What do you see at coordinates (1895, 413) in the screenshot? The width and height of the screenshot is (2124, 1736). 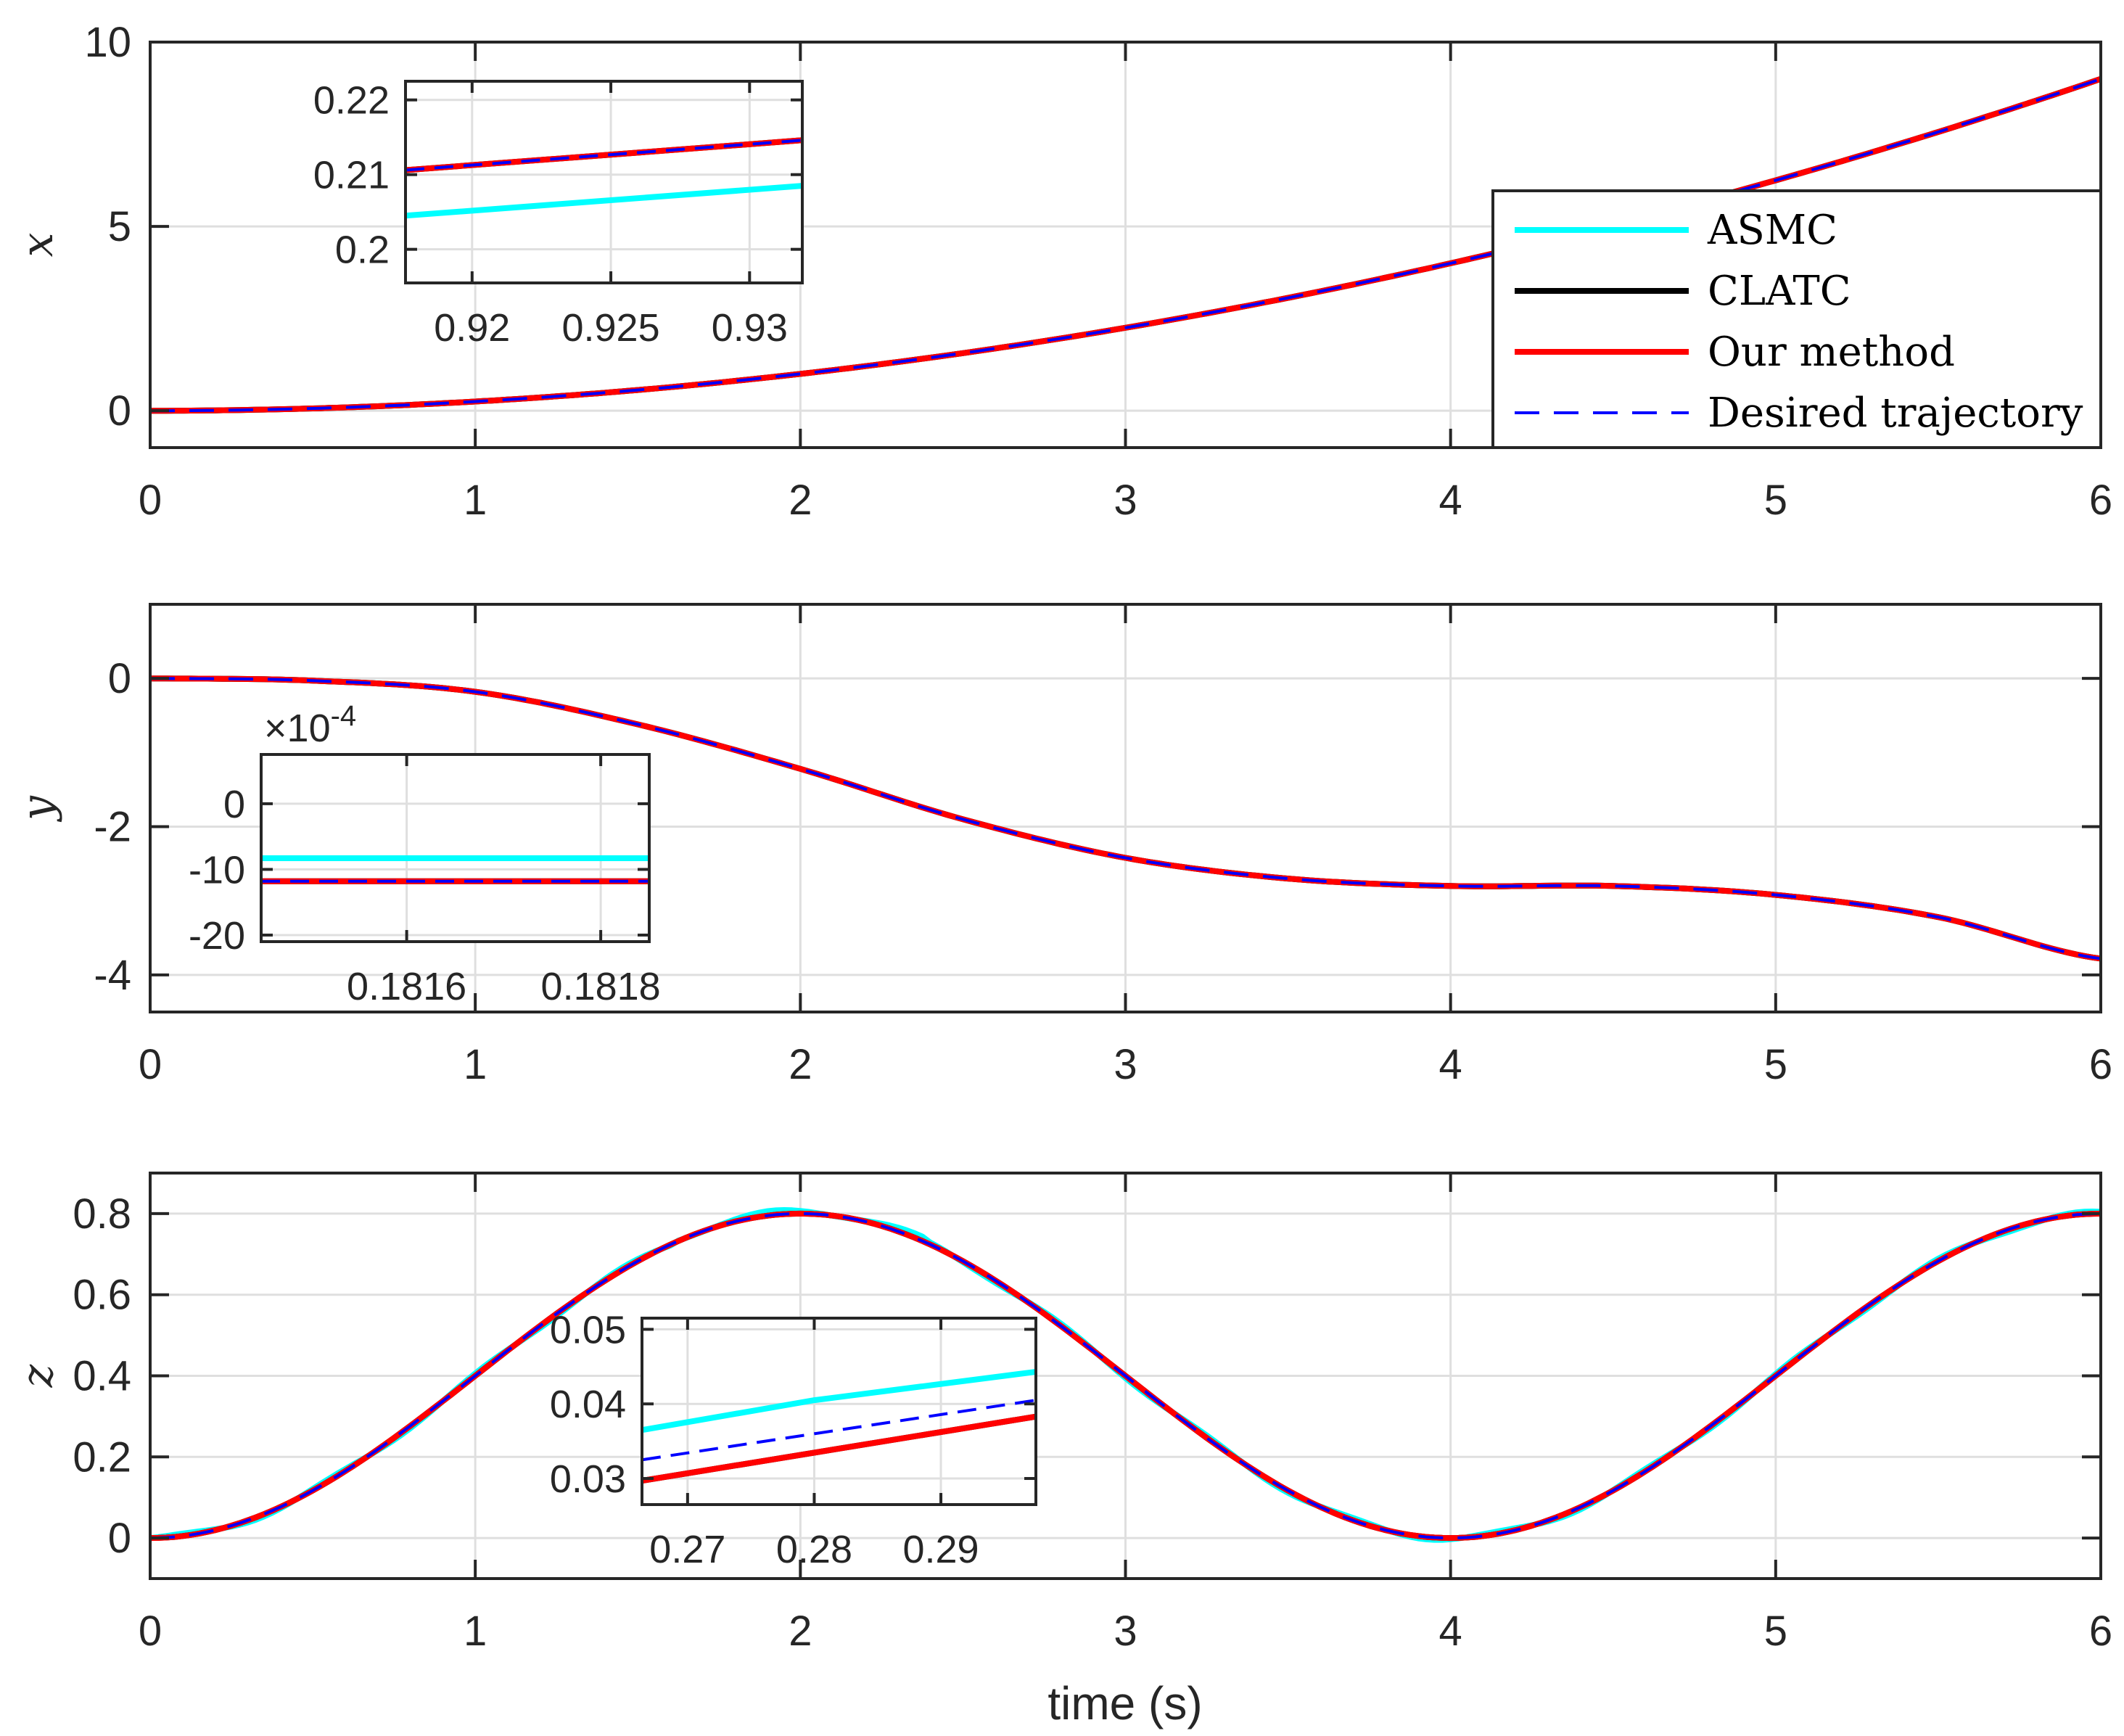 I see `legend-label-desired-trajectory: Desired trajectory` at bounding box center [1895, 413].